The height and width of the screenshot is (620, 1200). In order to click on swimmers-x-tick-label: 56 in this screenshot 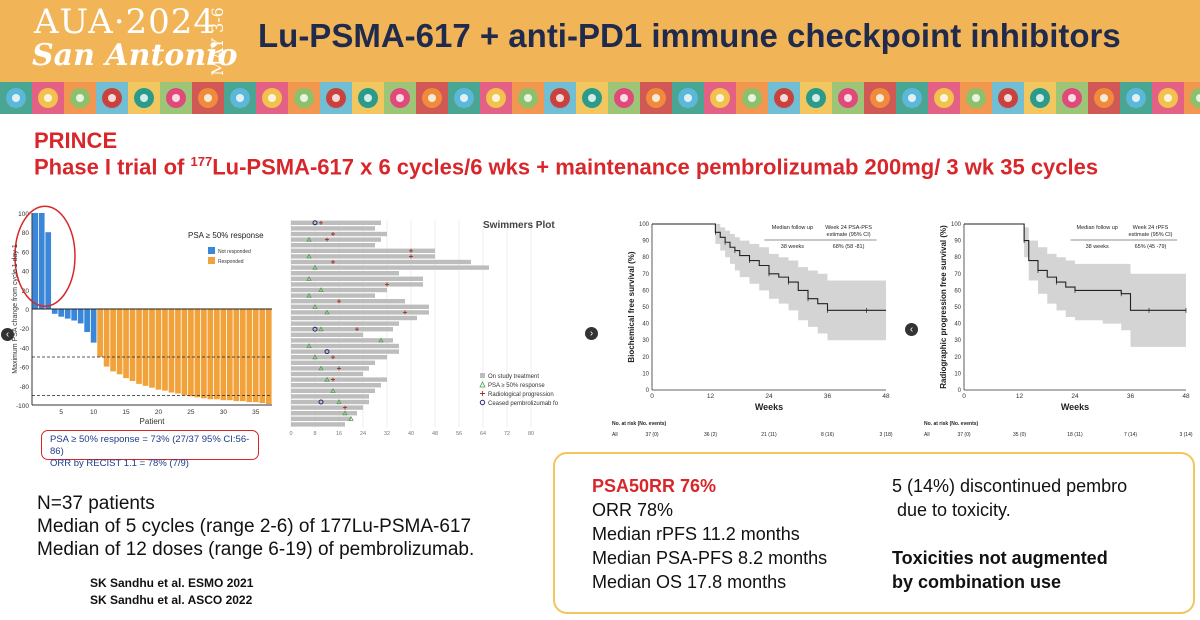, I will do `click(459, 434)`.